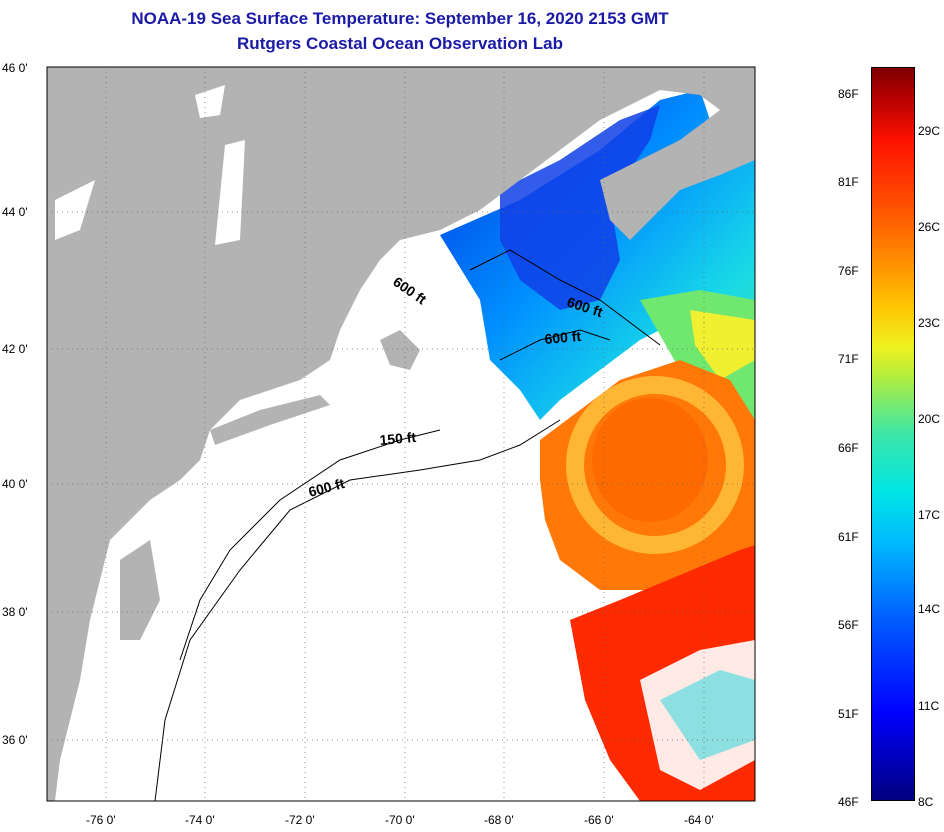 The width and height of the screenshot is (944, 832). What do you see at coordinates (929, 131) in the screenshot?
I see `colorbar-c-label: 29C` at bounding box center [929, 131].